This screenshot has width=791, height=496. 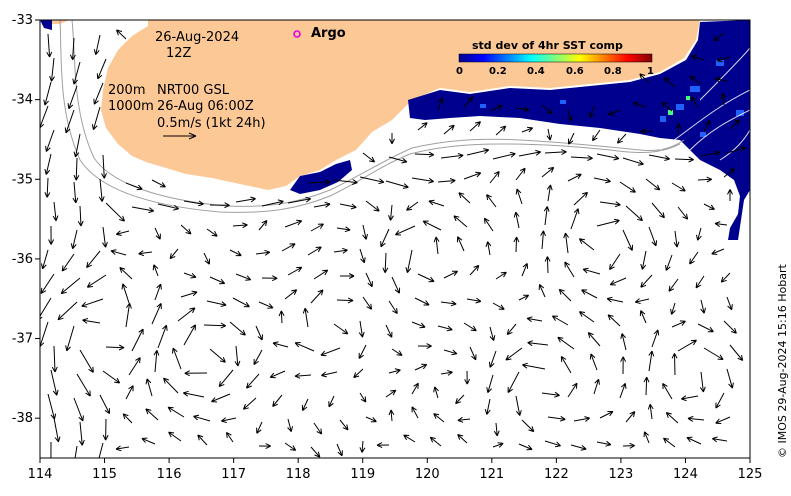 What do you see at coordinates (205, 106) in the screenshot?
I see `model-time-label: 26-Aug 06:00Z` at bounding box center [205, 106].